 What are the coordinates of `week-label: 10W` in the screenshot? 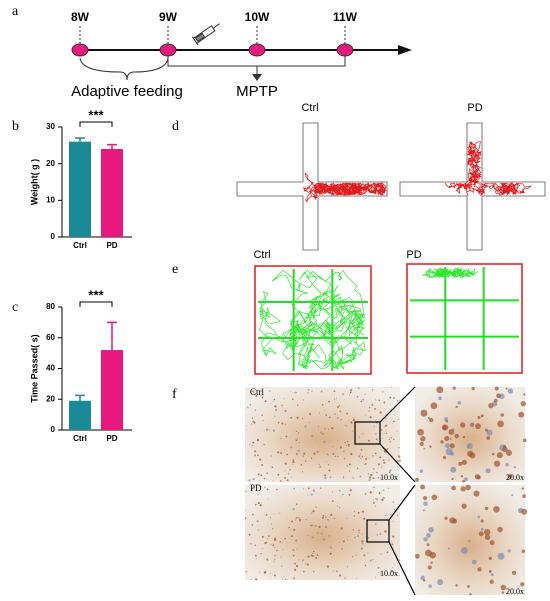 It's located at (257, 17).